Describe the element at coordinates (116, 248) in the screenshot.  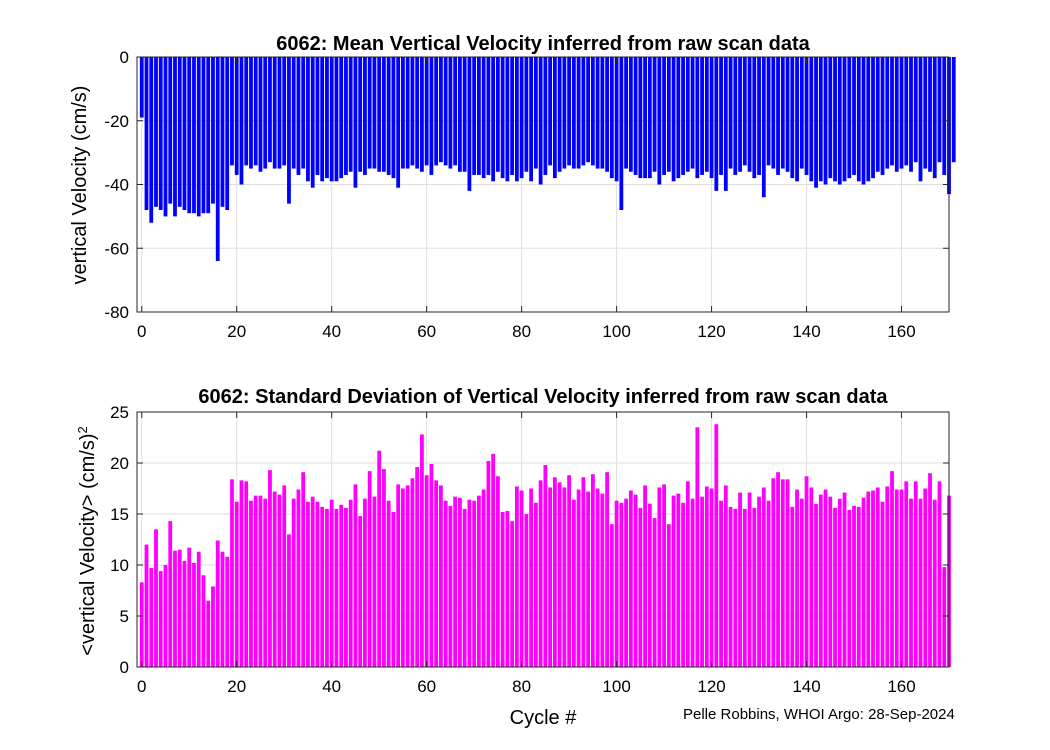
I see `y-tick-label: -60` at that location.